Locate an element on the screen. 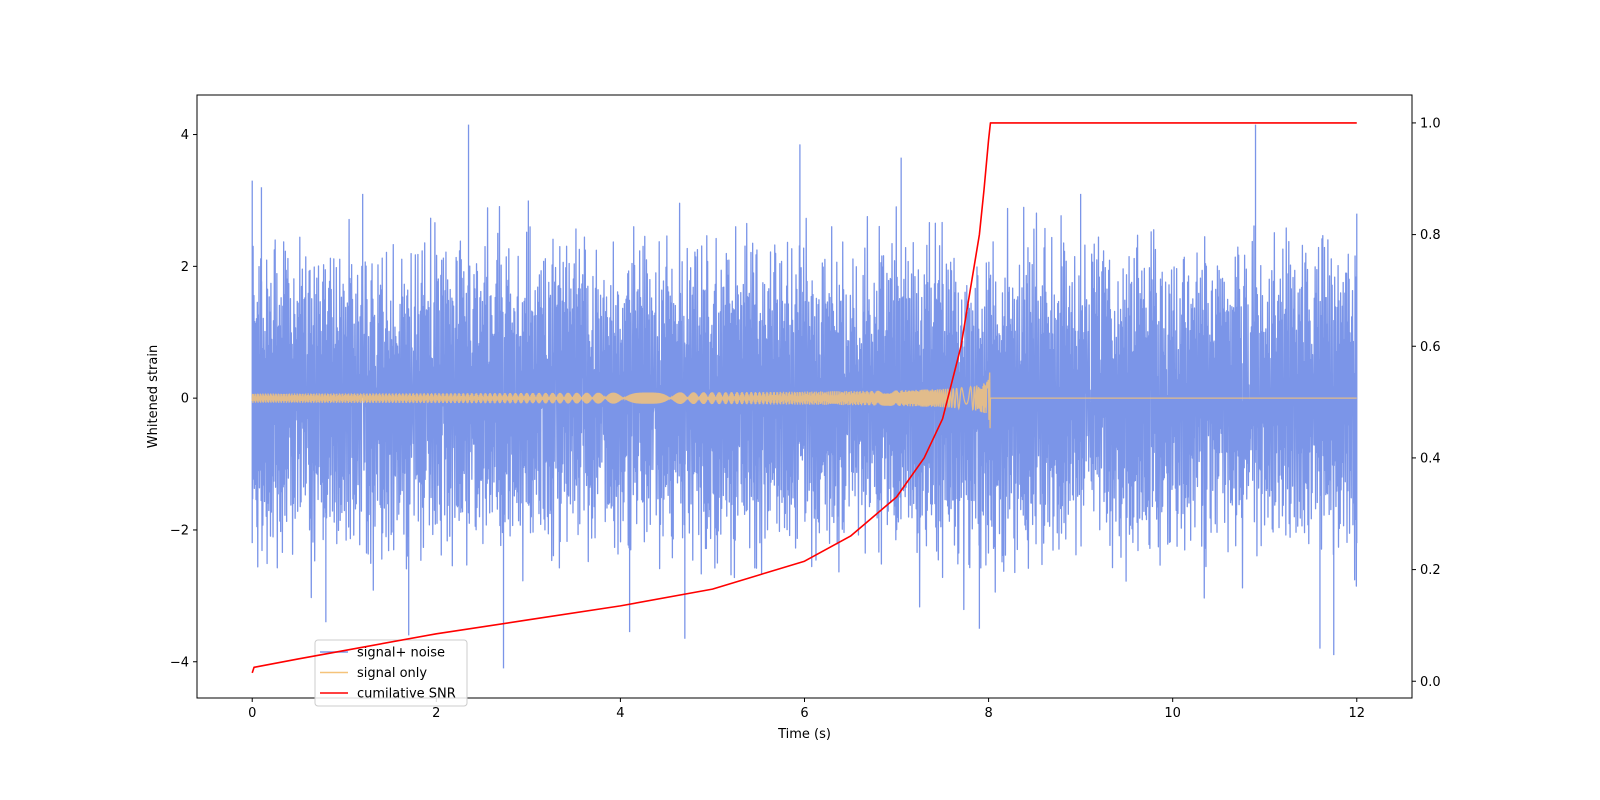 The height and width of the screenshot is (800, 1600). y2-tick-label: 0.6 is located at coordinates (1430, 347).